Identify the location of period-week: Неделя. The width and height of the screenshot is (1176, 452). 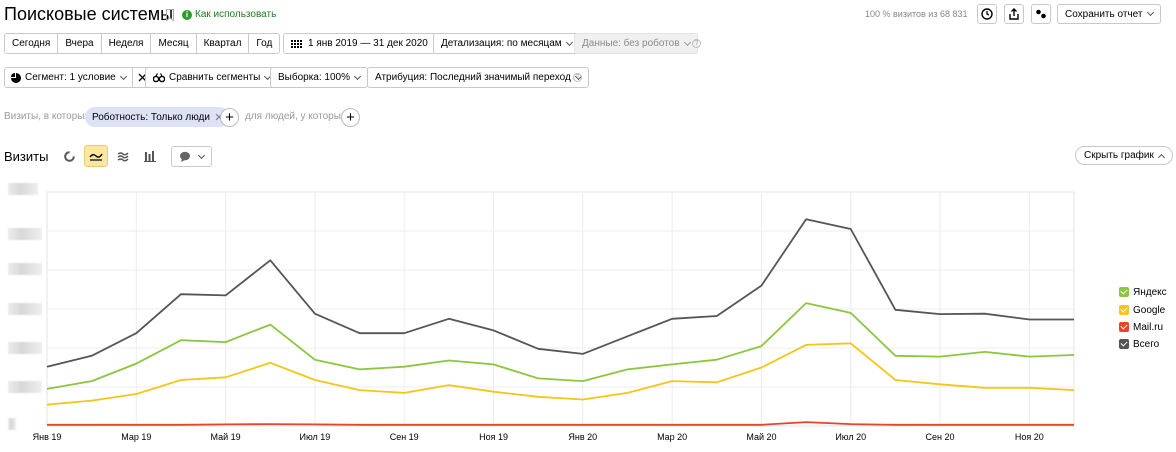
(127, 43).